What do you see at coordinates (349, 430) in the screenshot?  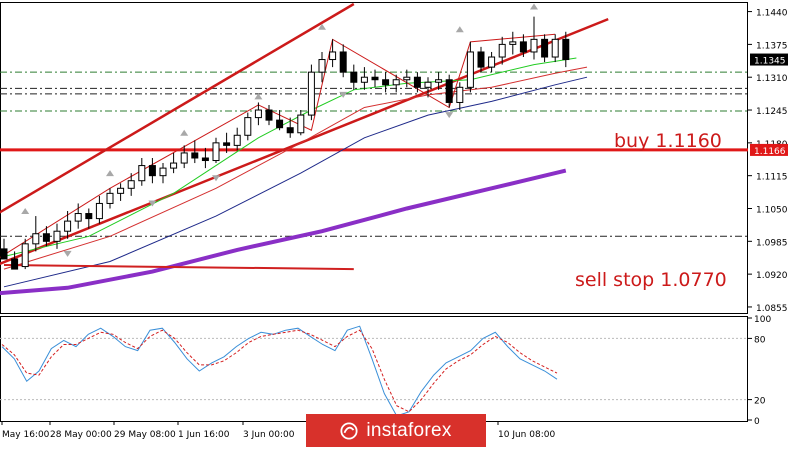 I see `instaforex-logo-icon` at bounding box center [349, 430].